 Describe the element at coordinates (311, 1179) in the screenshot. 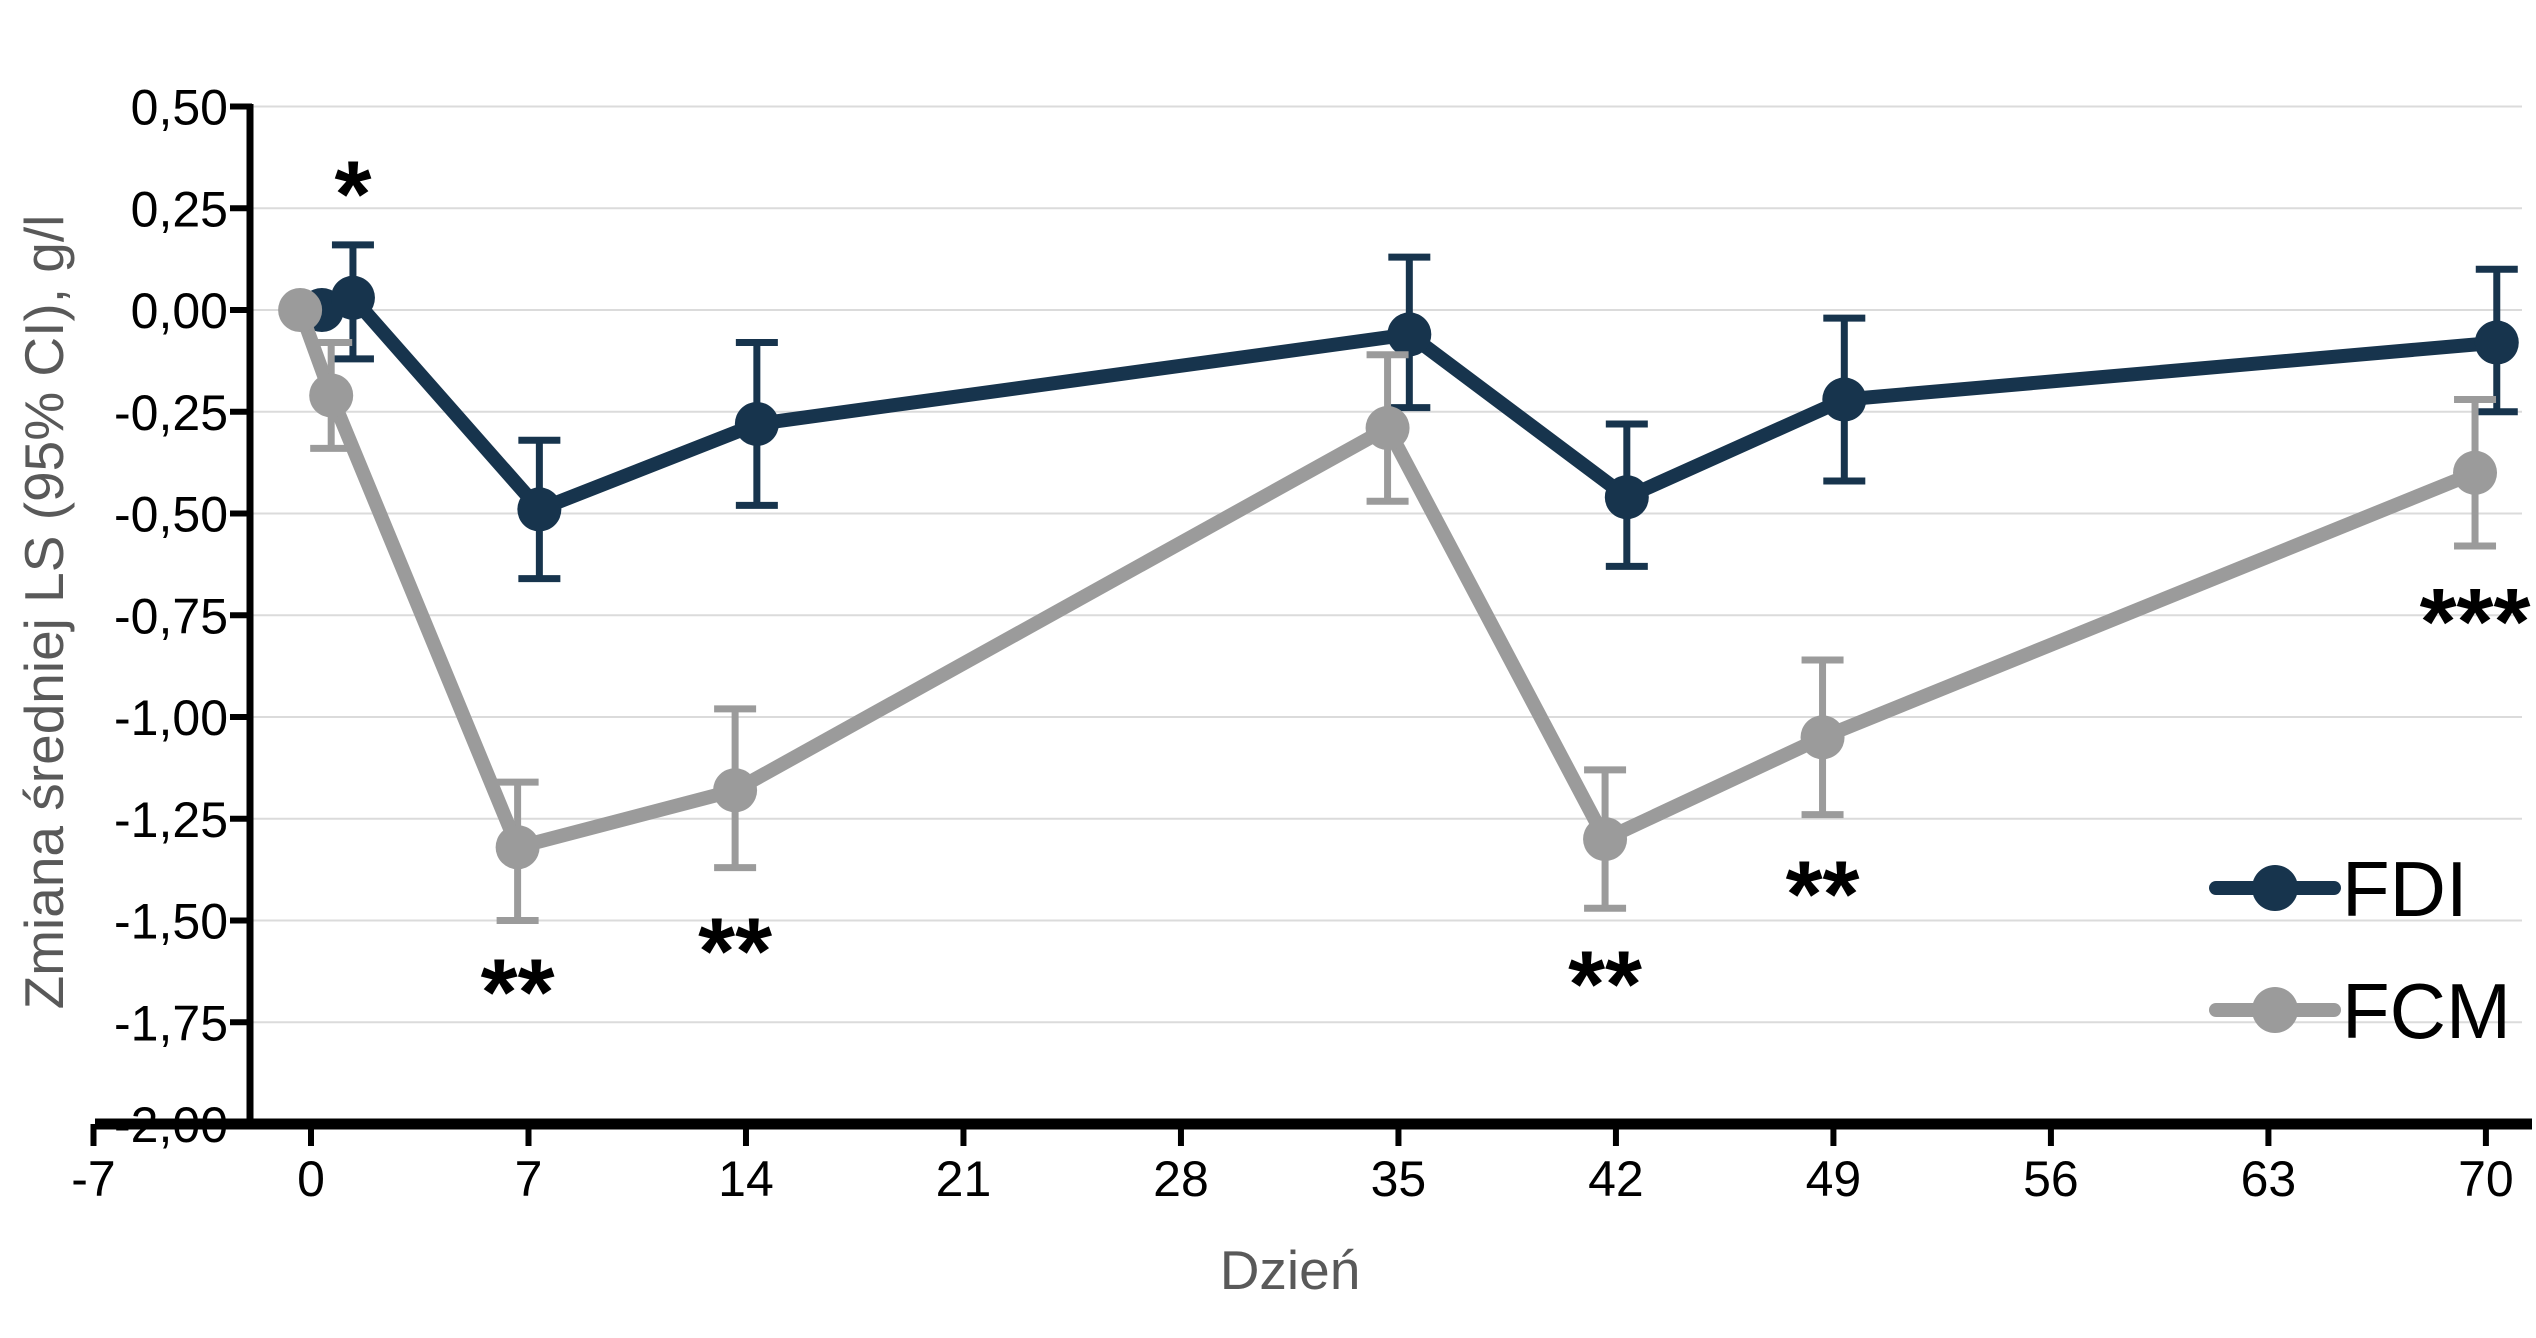

I see `x-tick-label: 0` at that location.